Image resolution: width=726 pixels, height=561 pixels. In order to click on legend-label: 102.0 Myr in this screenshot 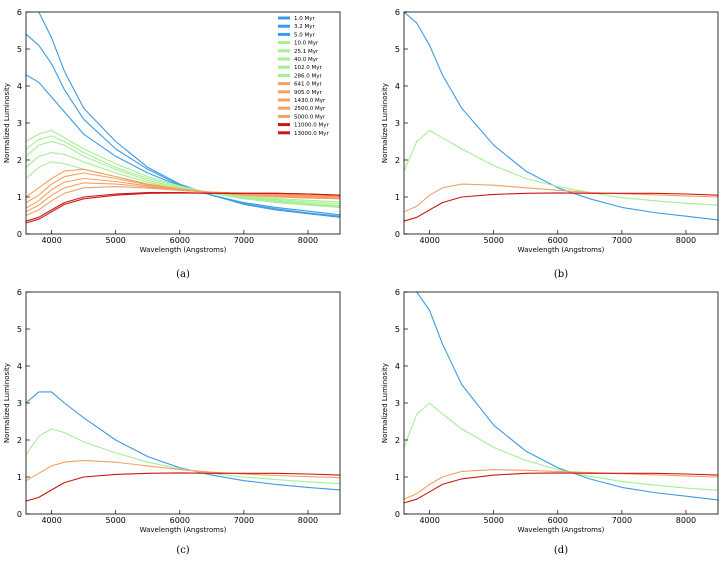, I will do `click(308, 68)`.